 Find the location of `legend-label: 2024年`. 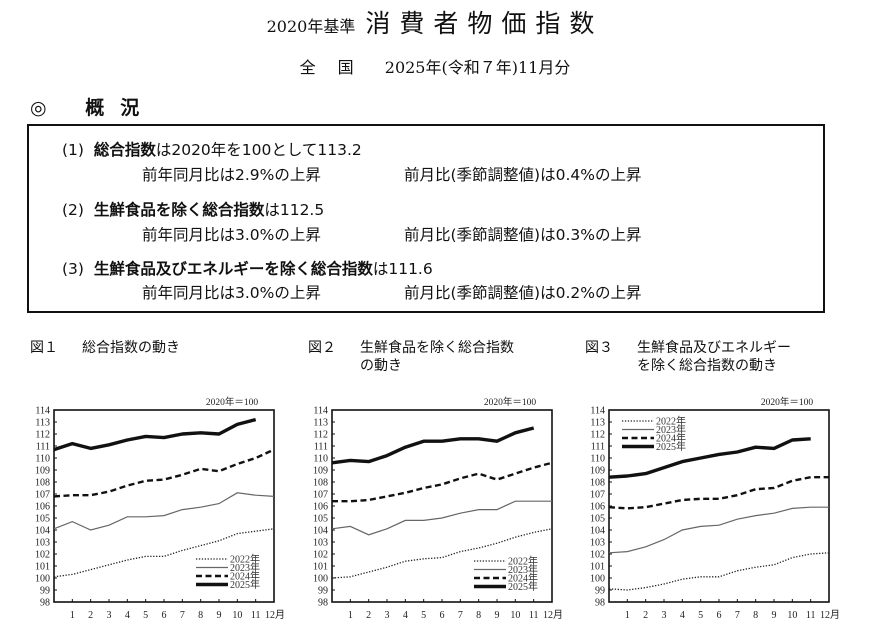

legend-label: 2024年 is located at coordinates (523, 578).